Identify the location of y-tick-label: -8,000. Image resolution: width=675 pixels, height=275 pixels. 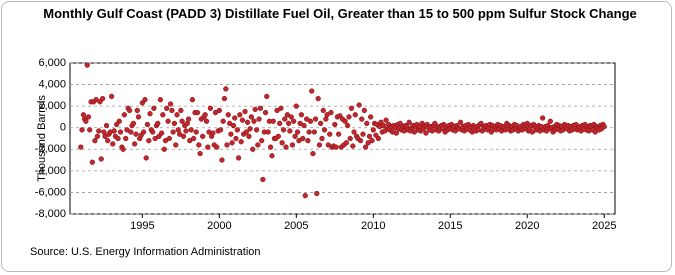
(50, 214).